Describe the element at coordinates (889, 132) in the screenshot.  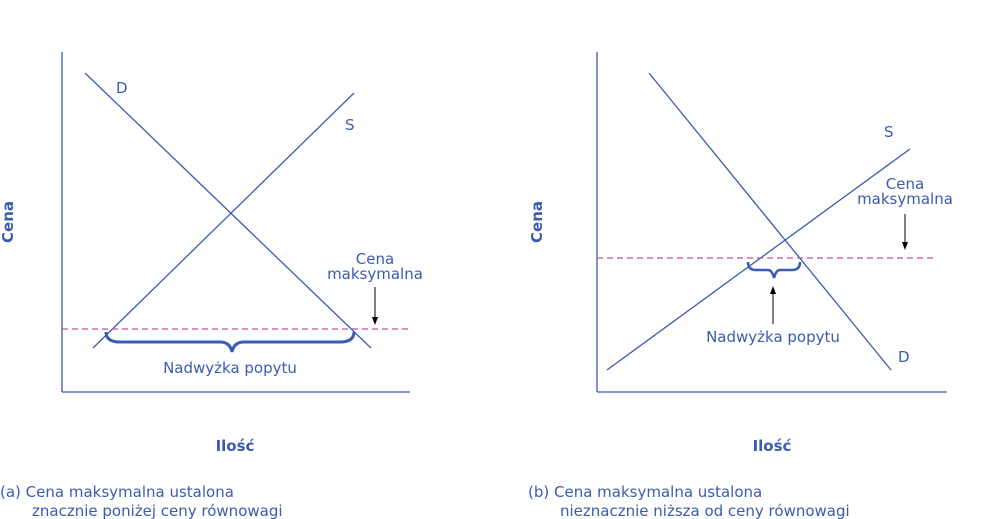
I see `panel-b-supply-label: S` at that location.